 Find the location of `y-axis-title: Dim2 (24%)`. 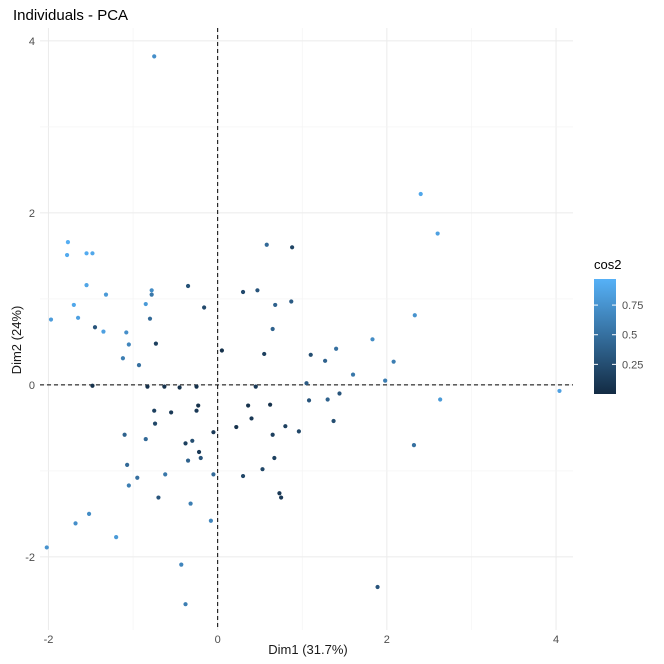

y-axis-title: Dim2 (24%) is located at coordinates (16, 340).